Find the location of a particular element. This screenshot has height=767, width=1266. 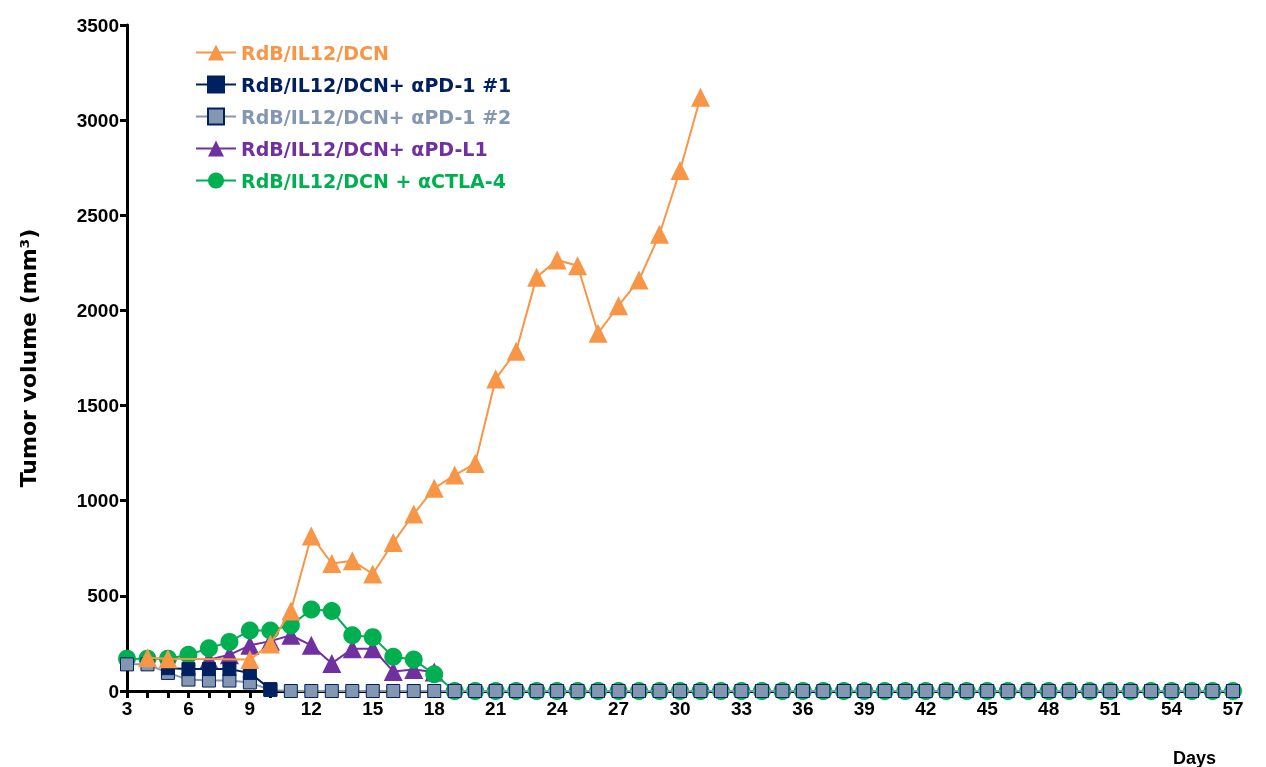

legend-label: RdB/IL12/DCN+ αPD-L1 is located at coordinates (364, 148).